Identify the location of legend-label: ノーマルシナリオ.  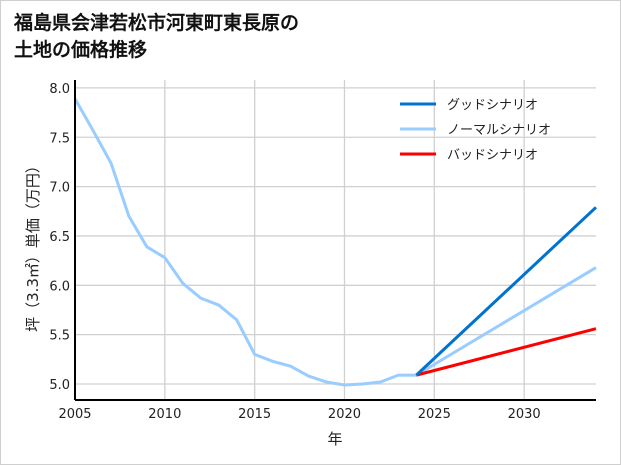
(499, 130).